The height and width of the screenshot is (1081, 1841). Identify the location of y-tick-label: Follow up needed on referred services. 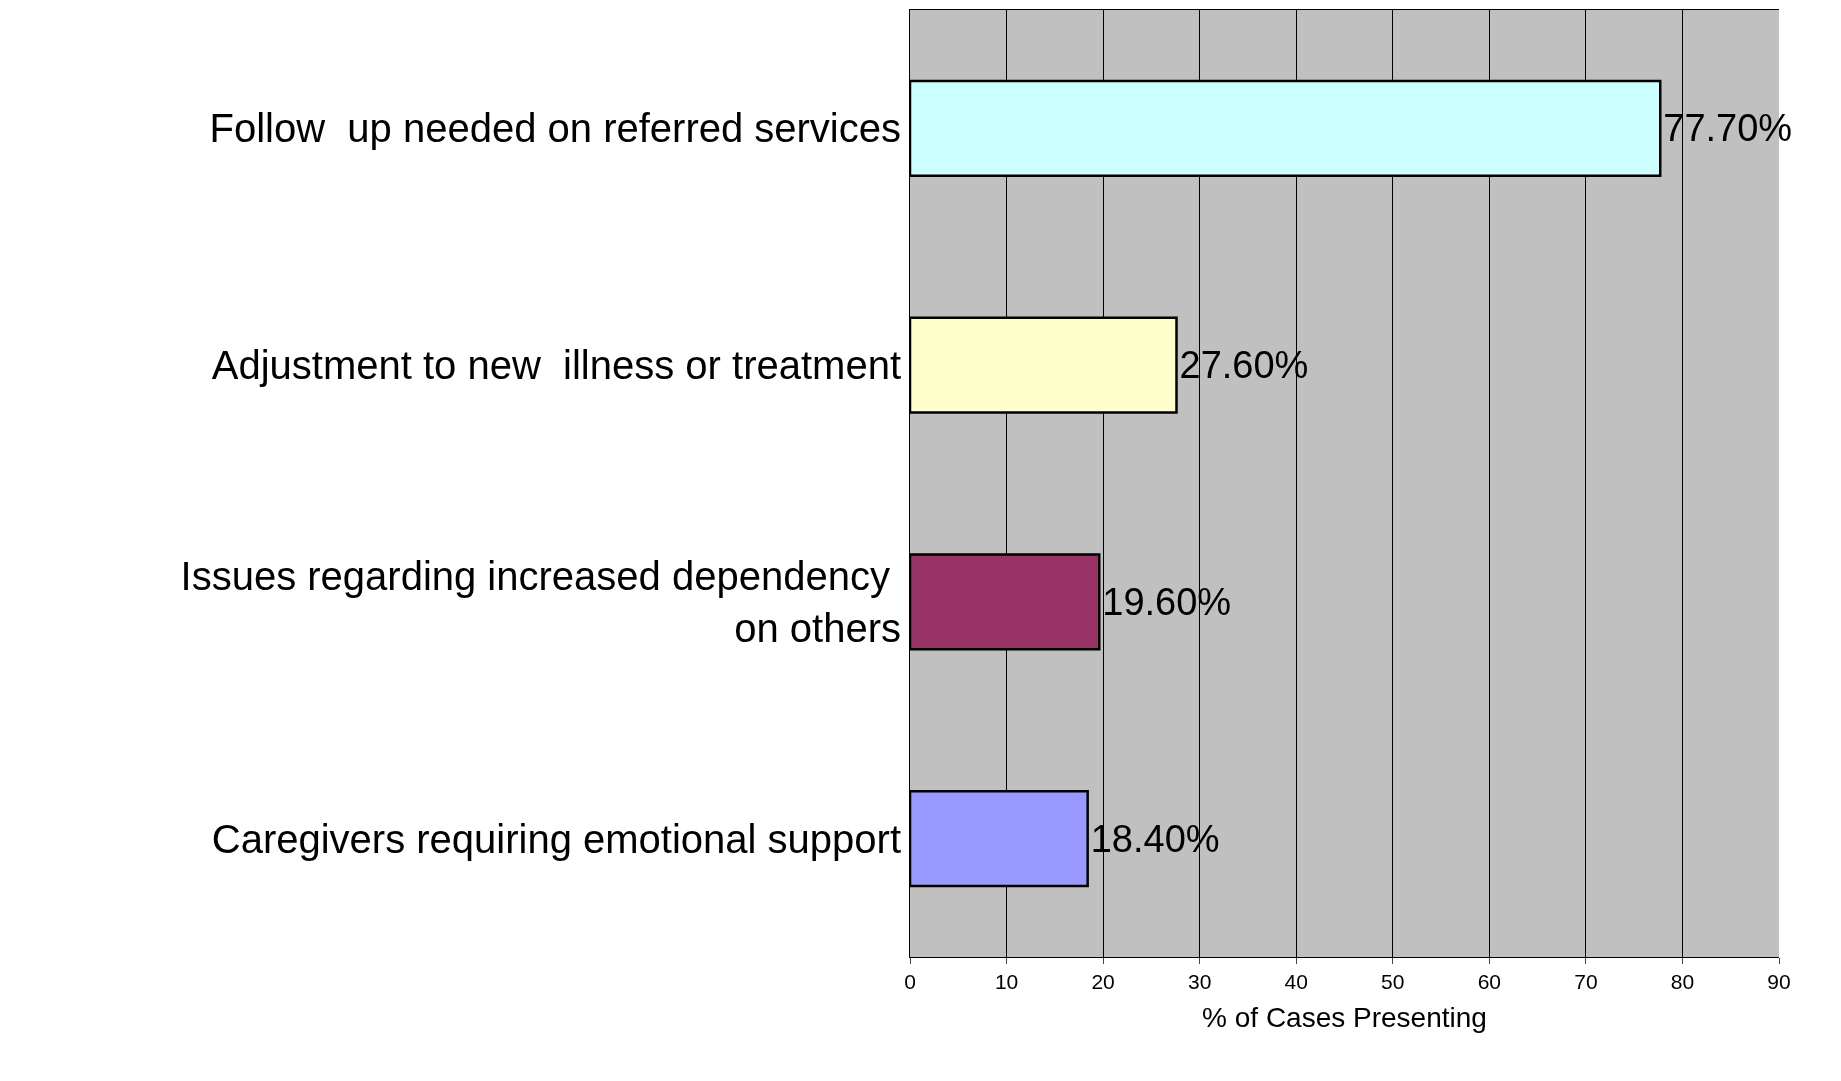
(555, 128).